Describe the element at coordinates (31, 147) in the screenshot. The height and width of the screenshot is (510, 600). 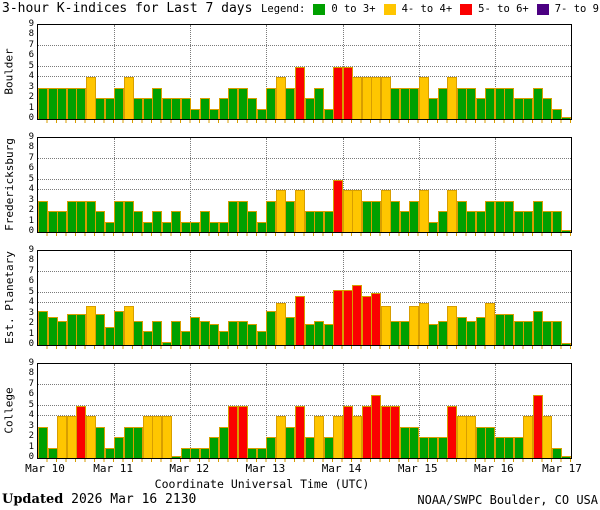
I see `y-tick-label: 8` at that location.